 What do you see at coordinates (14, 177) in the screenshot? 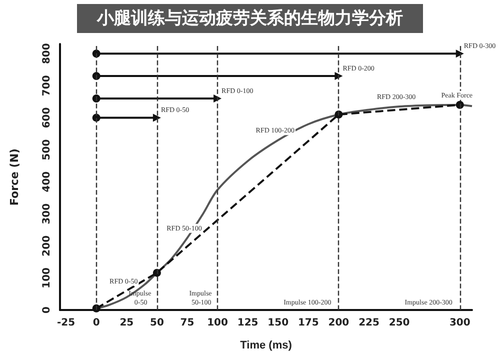
I see `y-axis-title: Force (N)` at bounding box center [14, 177].